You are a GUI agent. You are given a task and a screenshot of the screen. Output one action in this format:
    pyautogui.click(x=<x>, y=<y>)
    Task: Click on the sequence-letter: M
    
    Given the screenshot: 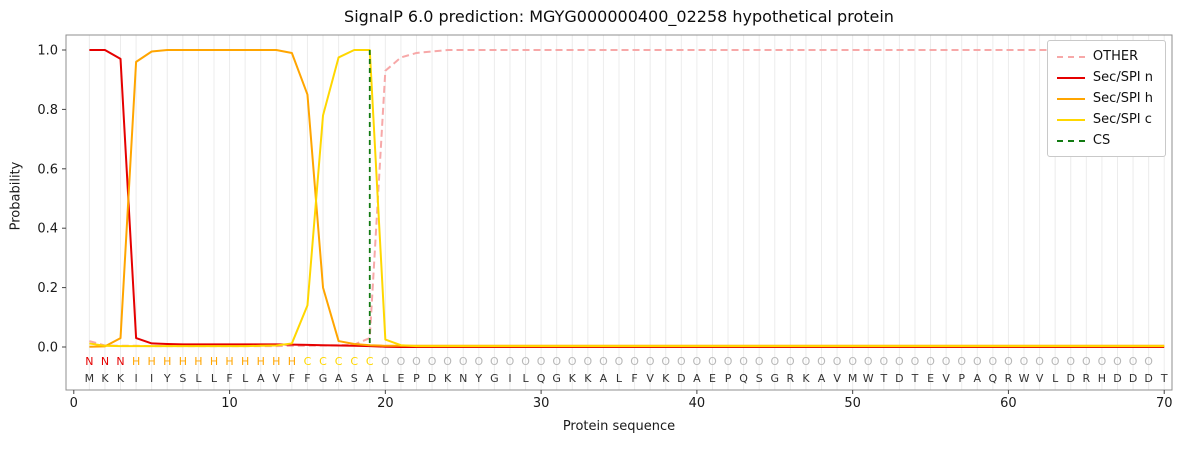 What is the action you would take?
    pyautogui.click(x=853, y=378)
    